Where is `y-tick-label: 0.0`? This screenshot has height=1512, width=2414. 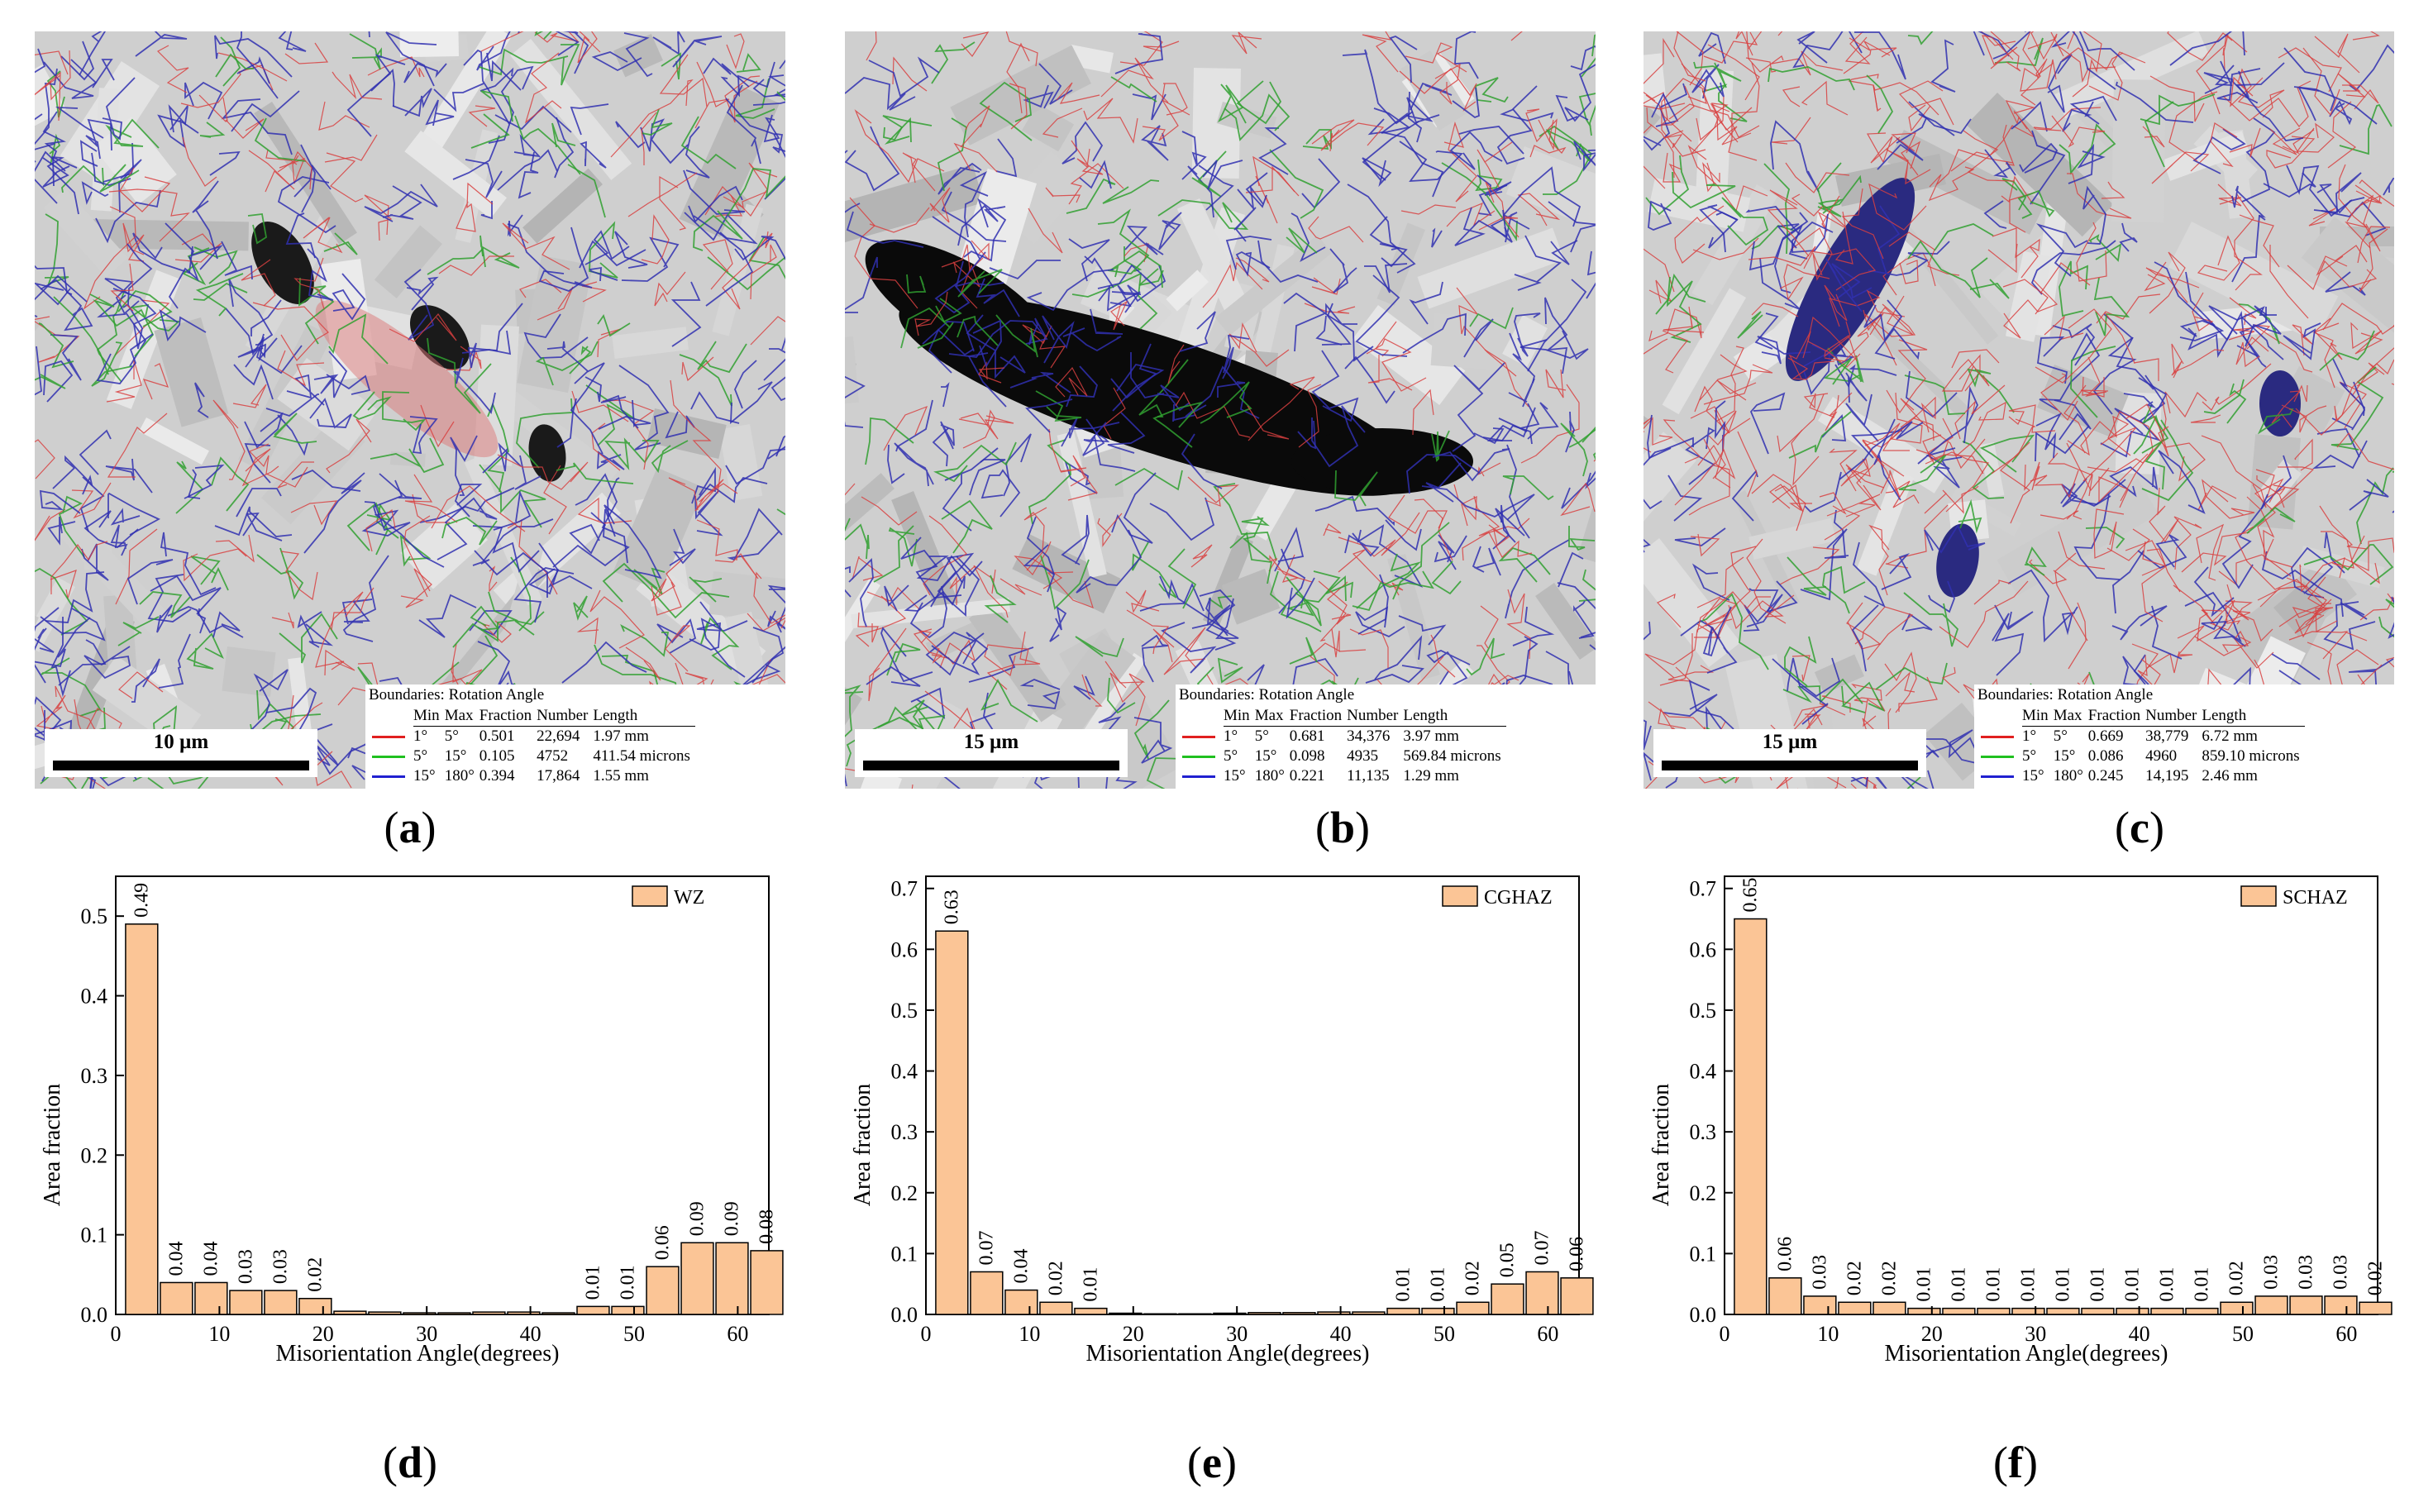
y-tick-label: 0.0 is located at coordinates (1704, 1315).